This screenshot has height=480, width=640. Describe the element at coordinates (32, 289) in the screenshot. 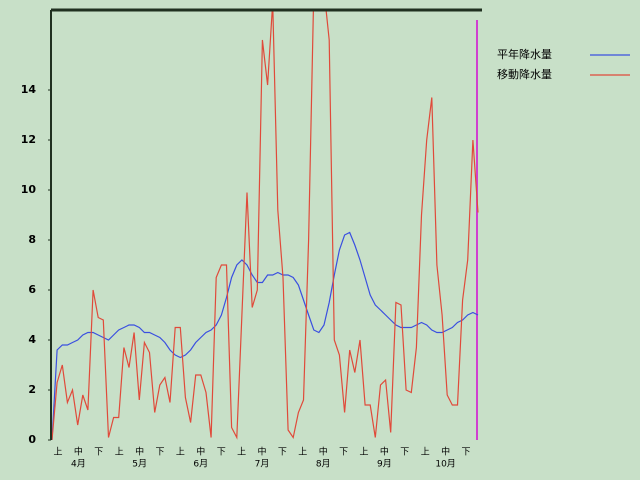

I see `y-tick-label: 6` at that location.